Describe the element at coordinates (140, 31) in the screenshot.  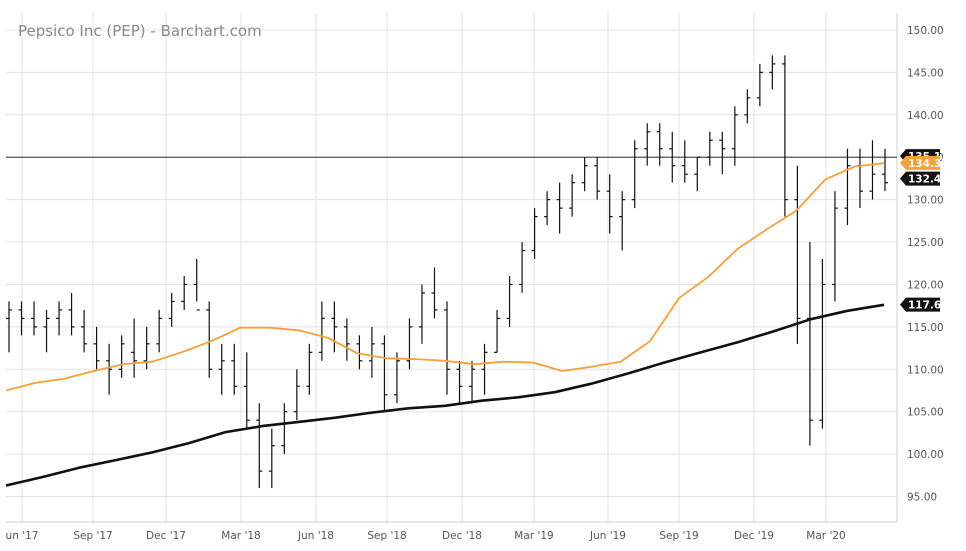
I see `chart-title: Pepsico Inc (PEP) - Barchart.com` at that location.